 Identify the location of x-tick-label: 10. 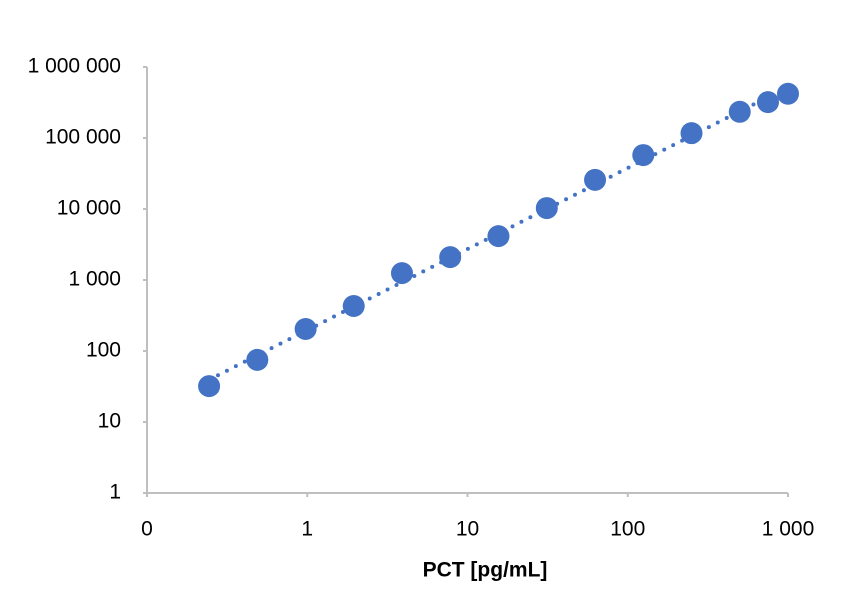
(467, 529).